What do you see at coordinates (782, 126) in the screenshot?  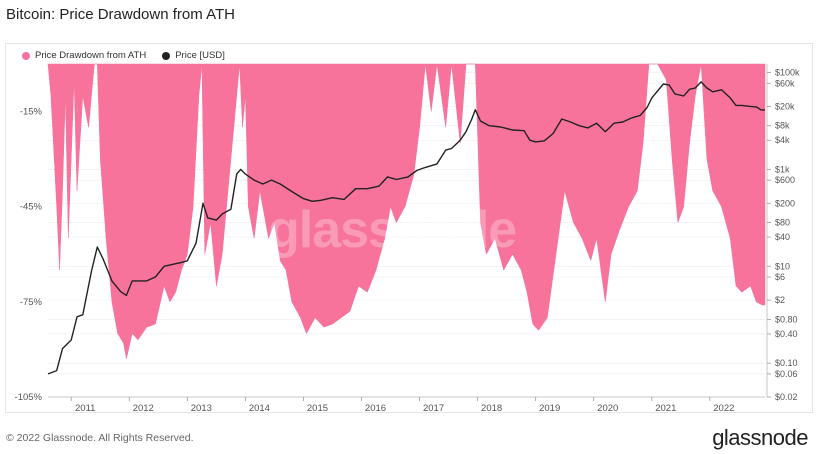 I see `y-right-tick-label: $8k` at bounding box center [782, 126].